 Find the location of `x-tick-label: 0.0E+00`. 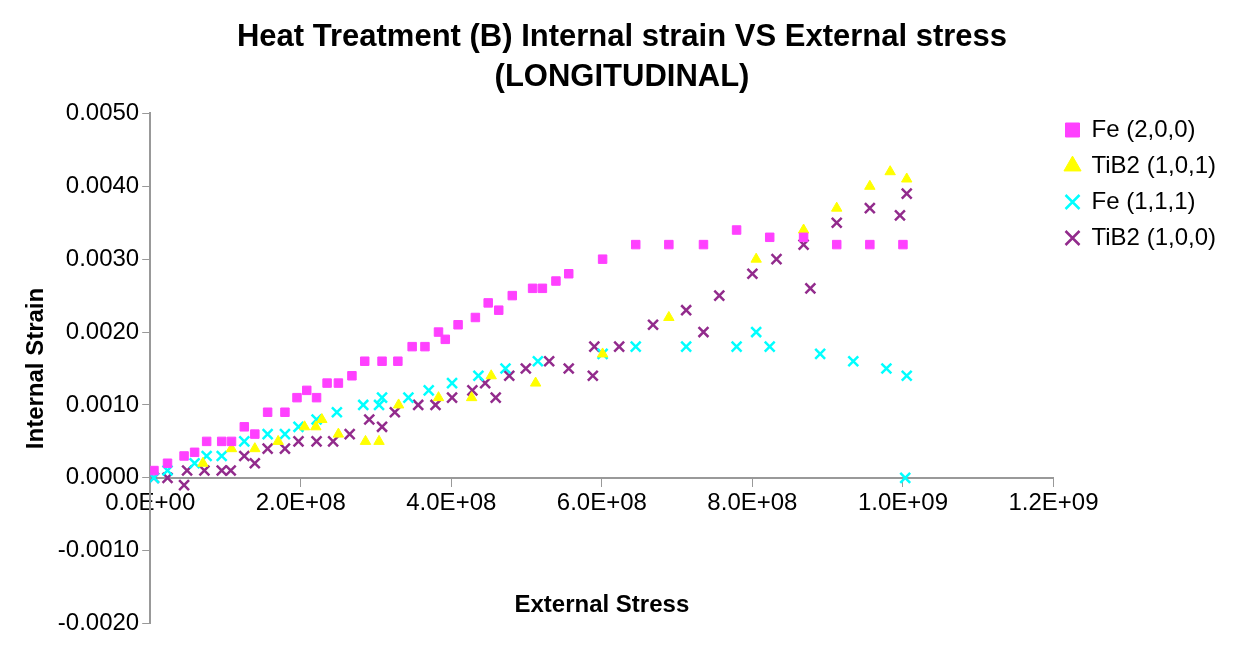

x-tick-label: 0.0E+00 is located at coordinates (150, 501).